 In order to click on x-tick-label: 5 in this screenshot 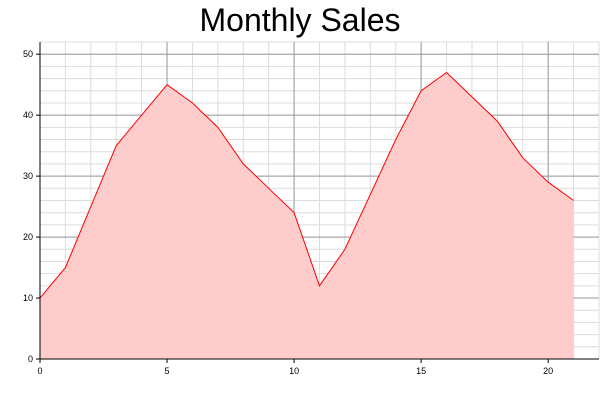, I will do `click(167, 371)`.